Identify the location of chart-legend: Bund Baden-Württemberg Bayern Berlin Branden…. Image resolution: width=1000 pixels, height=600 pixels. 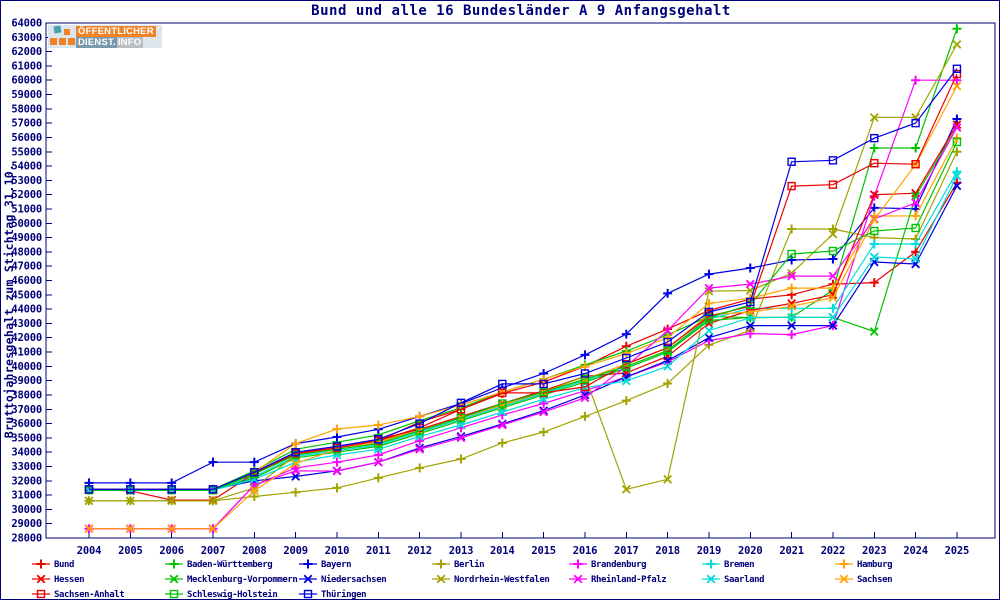
(462, 579).